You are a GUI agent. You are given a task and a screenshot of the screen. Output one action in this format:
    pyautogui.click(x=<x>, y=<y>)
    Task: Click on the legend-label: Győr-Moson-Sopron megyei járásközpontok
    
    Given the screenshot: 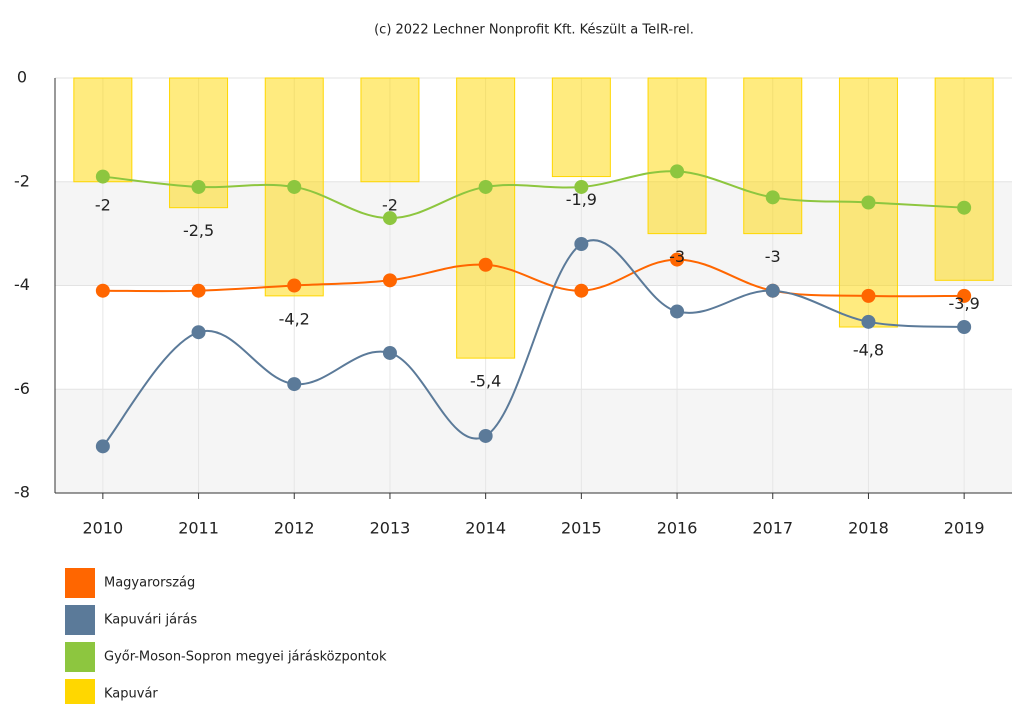 What is the action you would take?
    pyautogui.click(x=245, y=657)
    